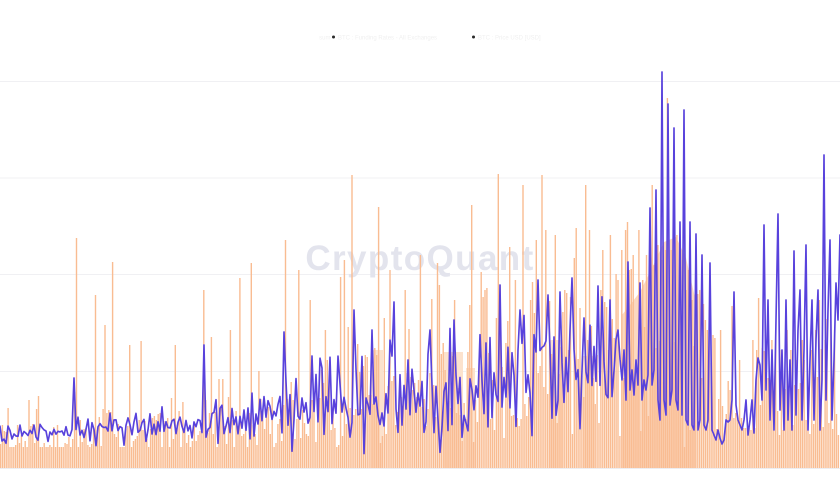 This screenshot has height=489, width=840. Describe the element at coordinates (387, 38) in the screenshot. I see `svg-text:BTC : Funding Rates - All Exch: BTC : Funding Rates - All Exchanges` at that location.